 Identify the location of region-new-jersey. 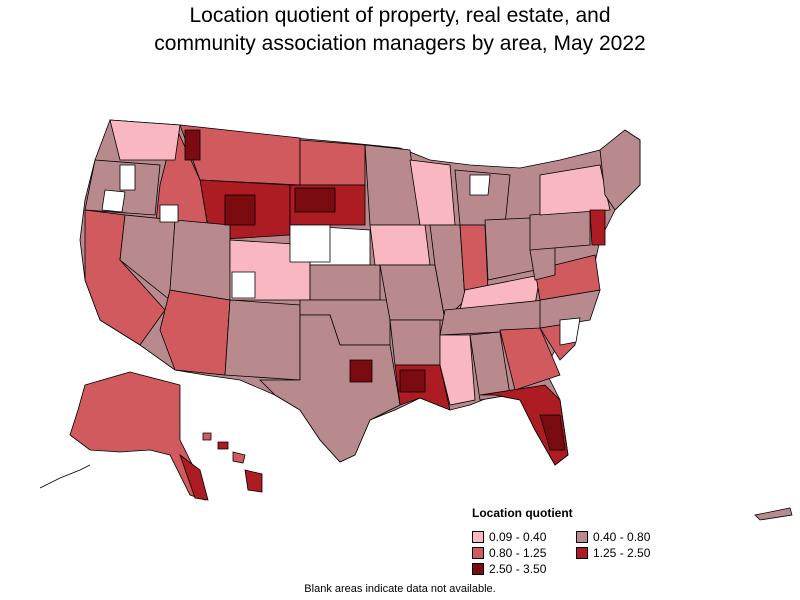
(597, 227).